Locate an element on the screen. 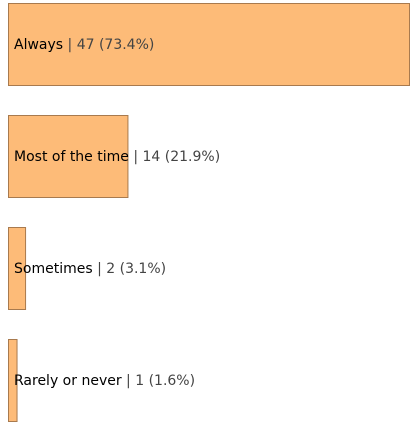 The width and height of the screenshot is (418, 422). bar-sometimes is located at coordinates (17, 268).